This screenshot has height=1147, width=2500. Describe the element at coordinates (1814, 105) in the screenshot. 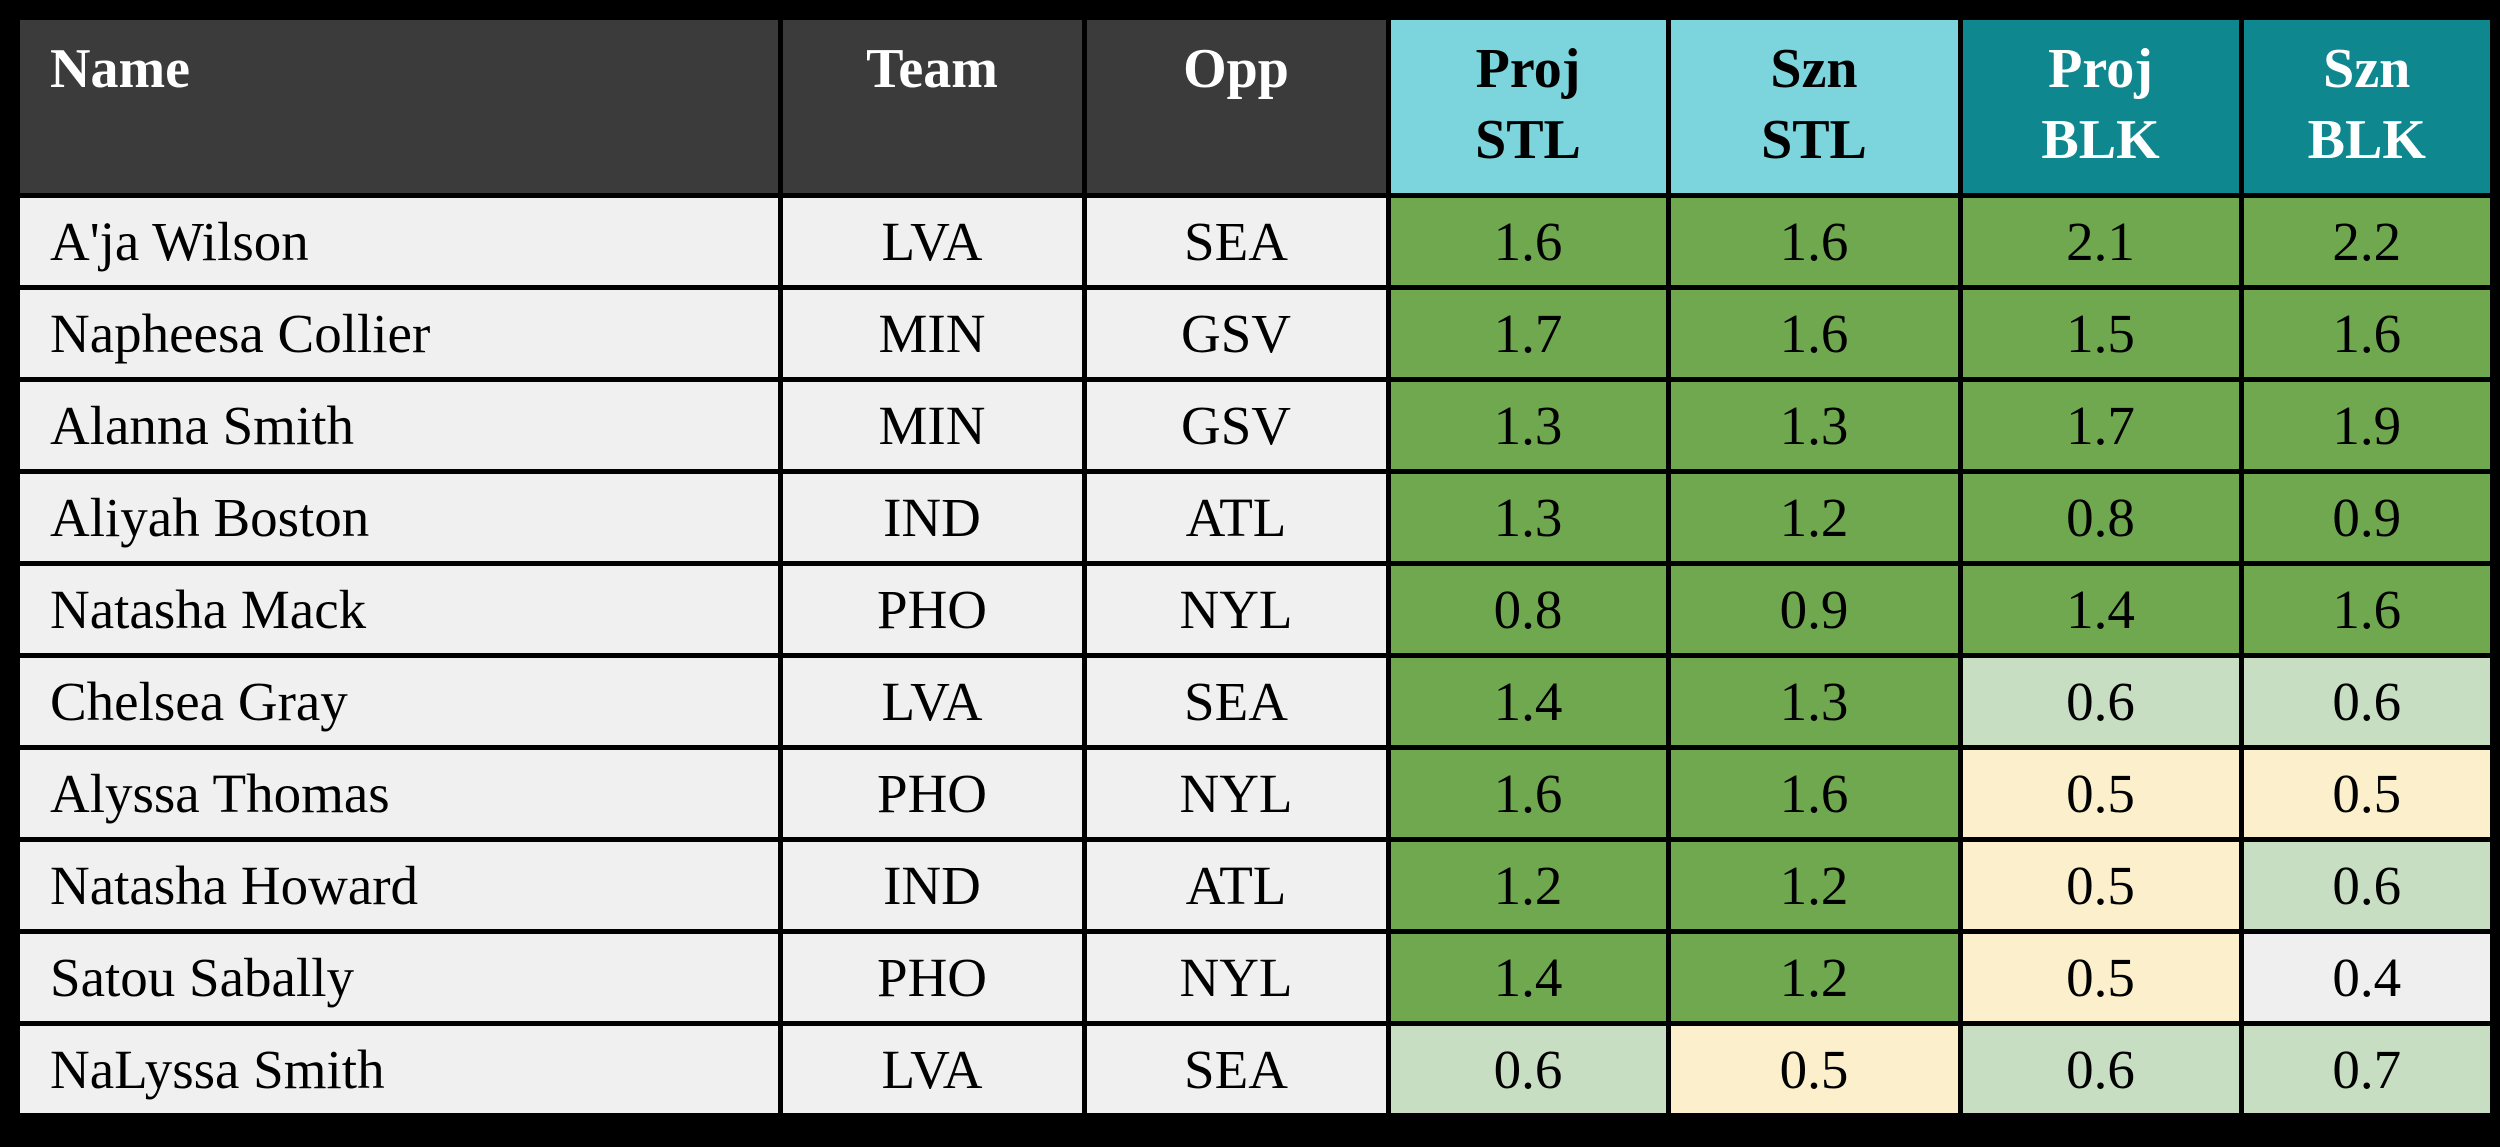

I see `col-header-szn-stl: Szn STL` at that location.